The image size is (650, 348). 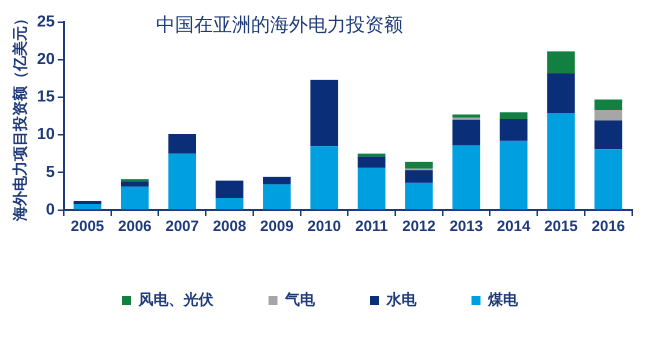 What do you see at coordinates (513, 227) in the screenshot?
I see `x-tick-label: 2014` at bounding box center [513, 227].